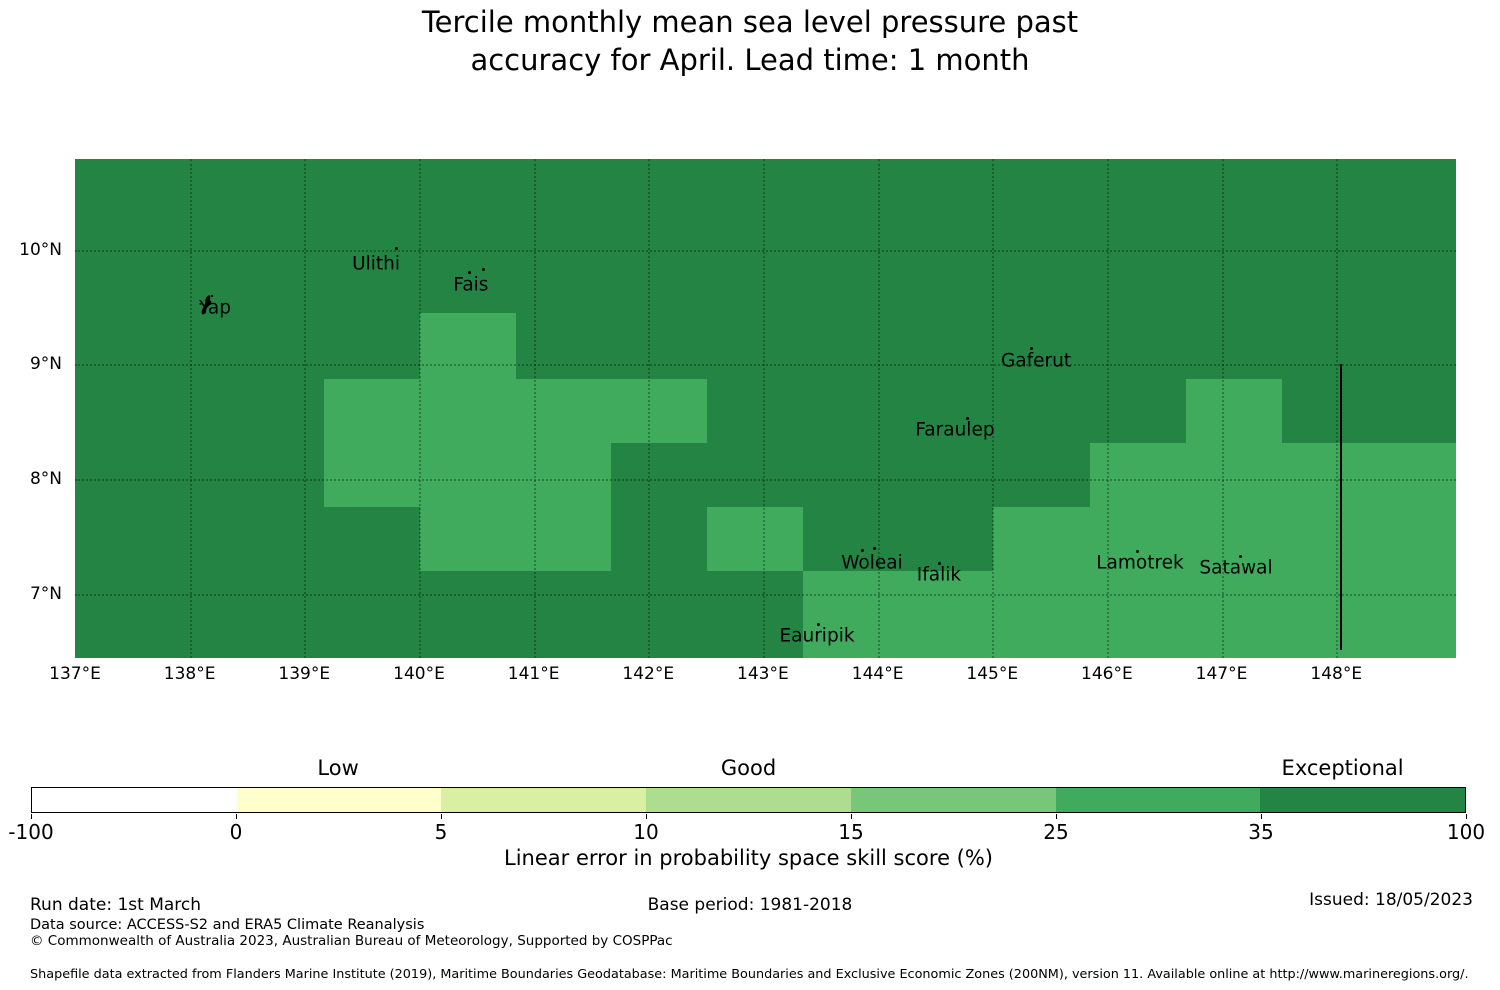 The image size is (1500, 990). I want to click on island-label-faraulep: Faraulep, so click(955, 430).